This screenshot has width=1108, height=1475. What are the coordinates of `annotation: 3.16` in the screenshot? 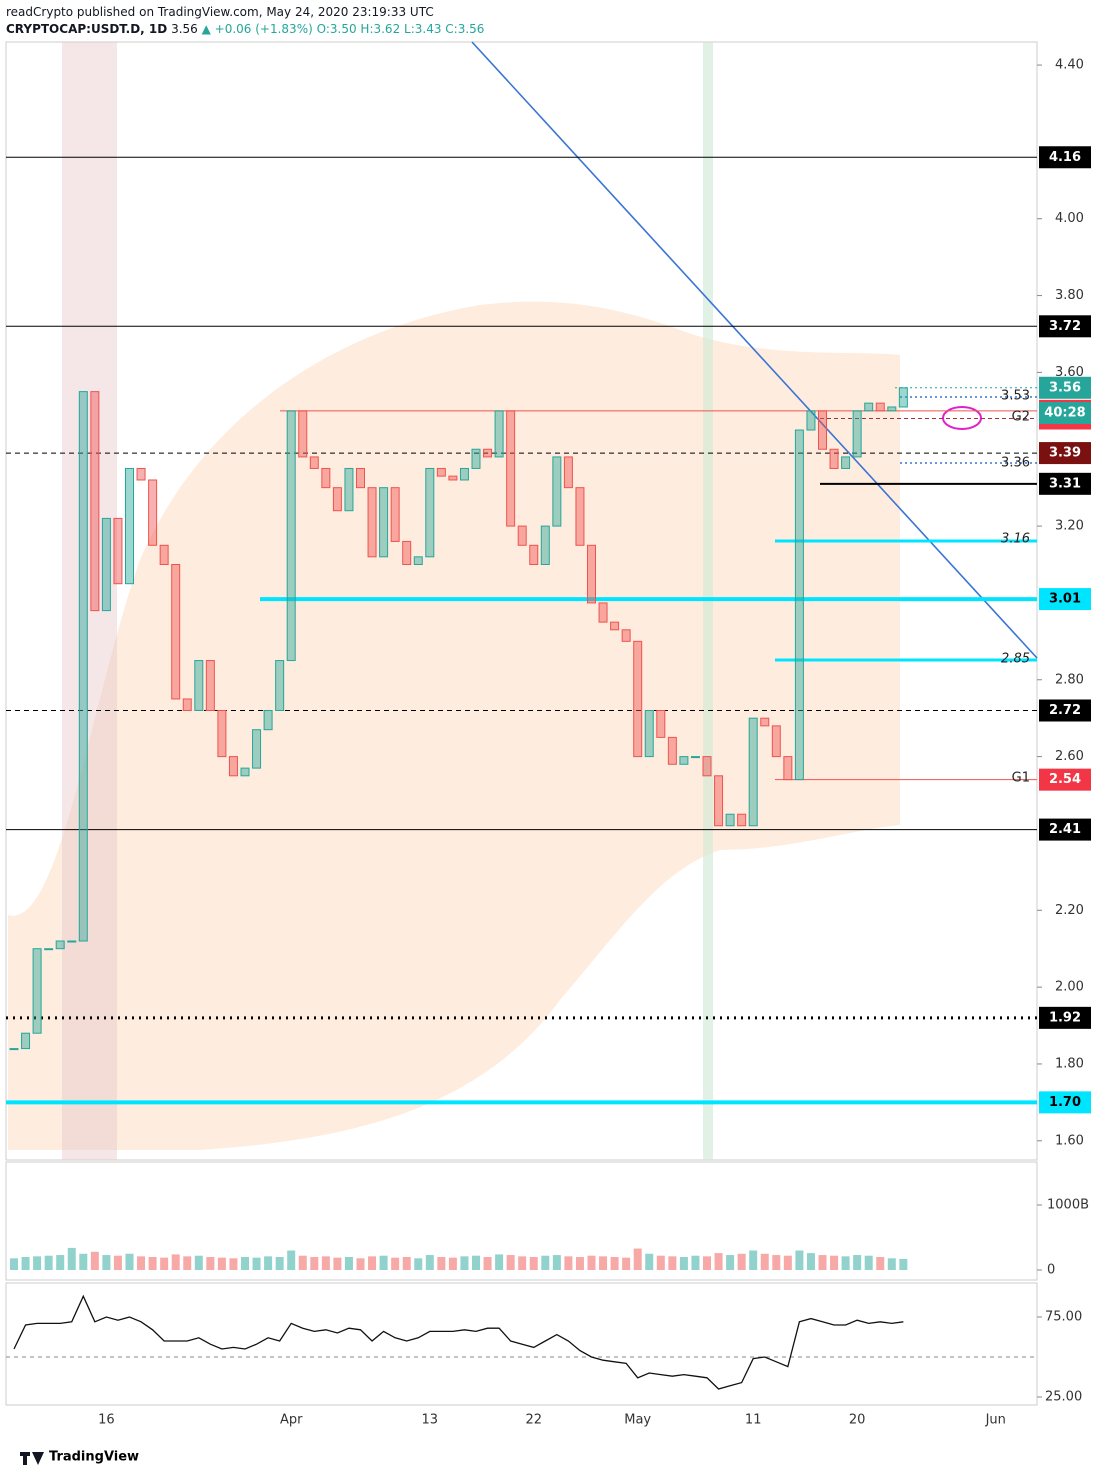 It's located at (1015, 539).